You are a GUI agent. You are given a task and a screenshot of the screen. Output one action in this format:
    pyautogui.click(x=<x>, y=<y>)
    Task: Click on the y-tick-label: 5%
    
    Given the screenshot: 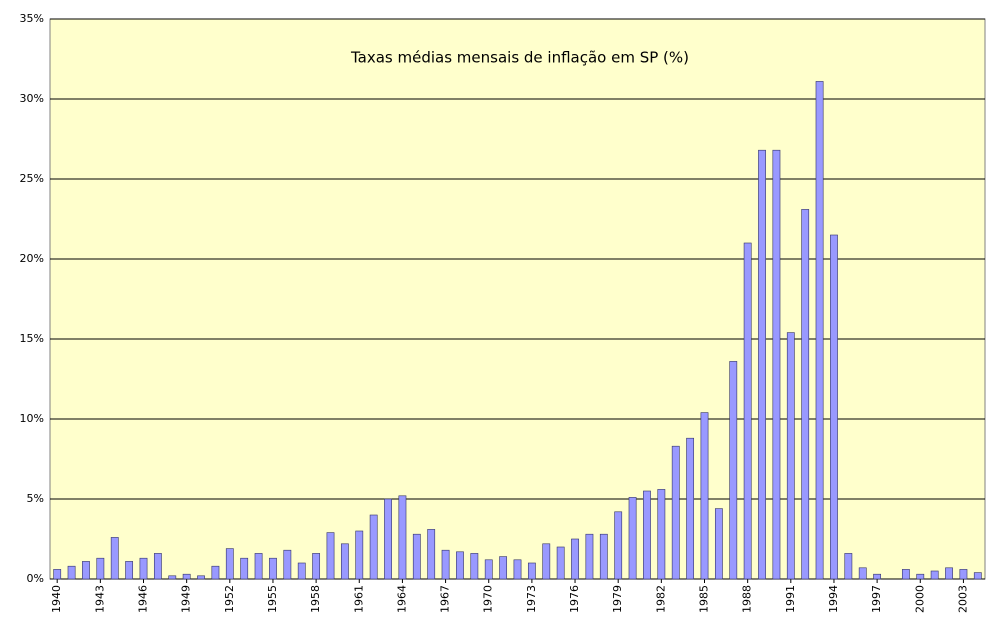 What is the action you would take?
    pyautogui.click(x=35, y=498)
    